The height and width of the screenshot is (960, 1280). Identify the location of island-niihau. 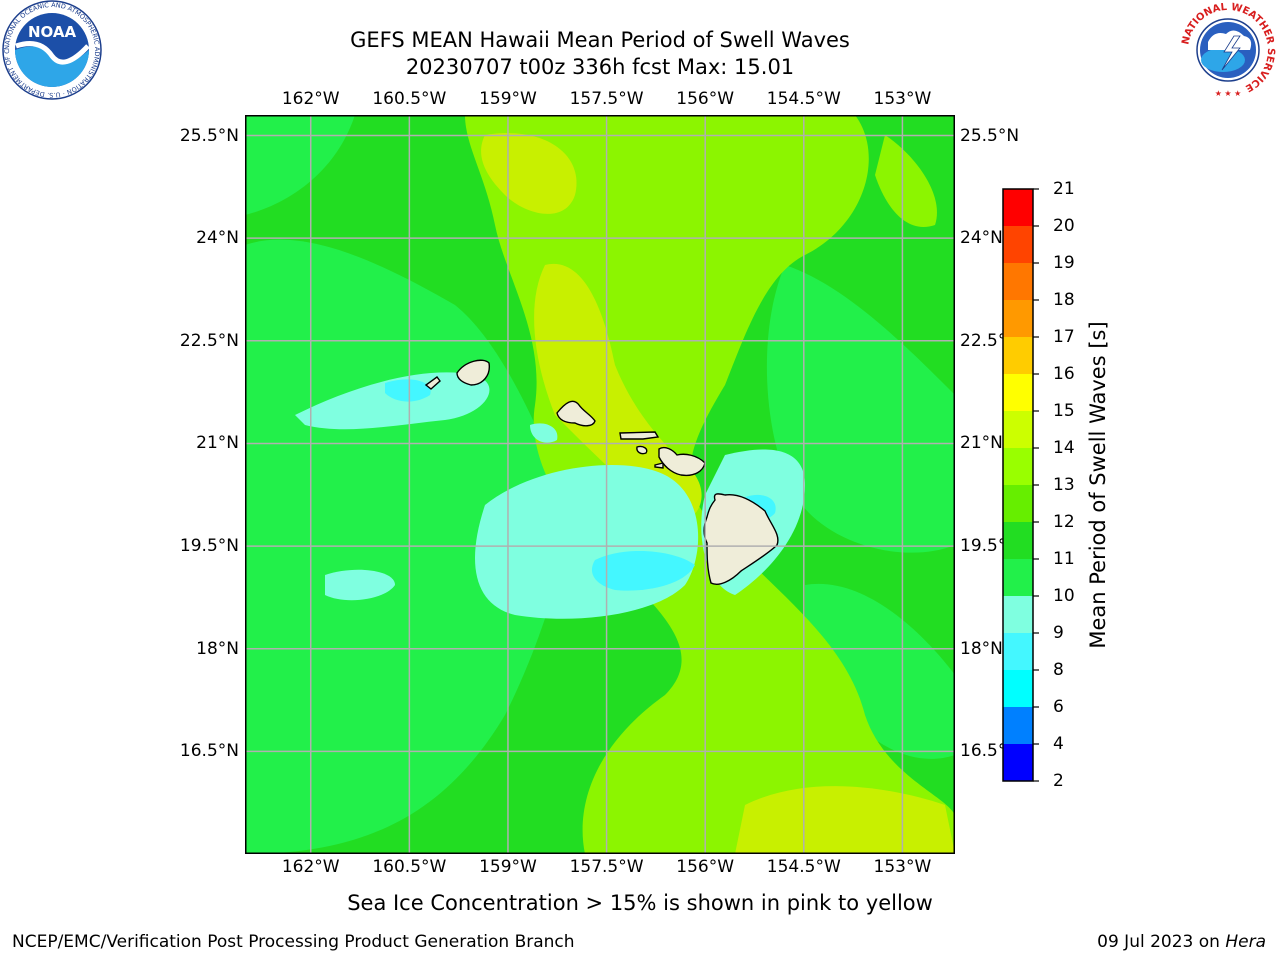
(432, 383).